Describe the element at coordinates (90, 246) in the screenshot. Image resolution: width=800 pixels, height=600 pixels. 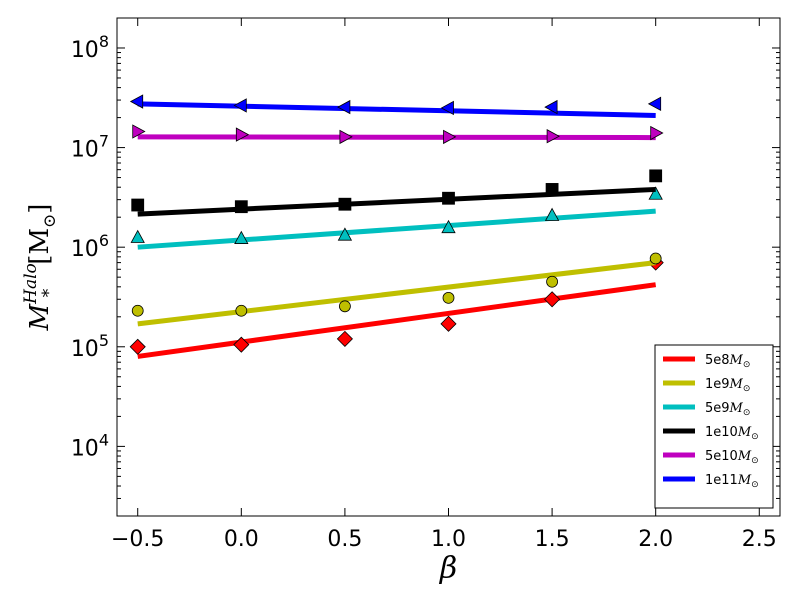
I see `y-tick-label: 10⁶` at that location.